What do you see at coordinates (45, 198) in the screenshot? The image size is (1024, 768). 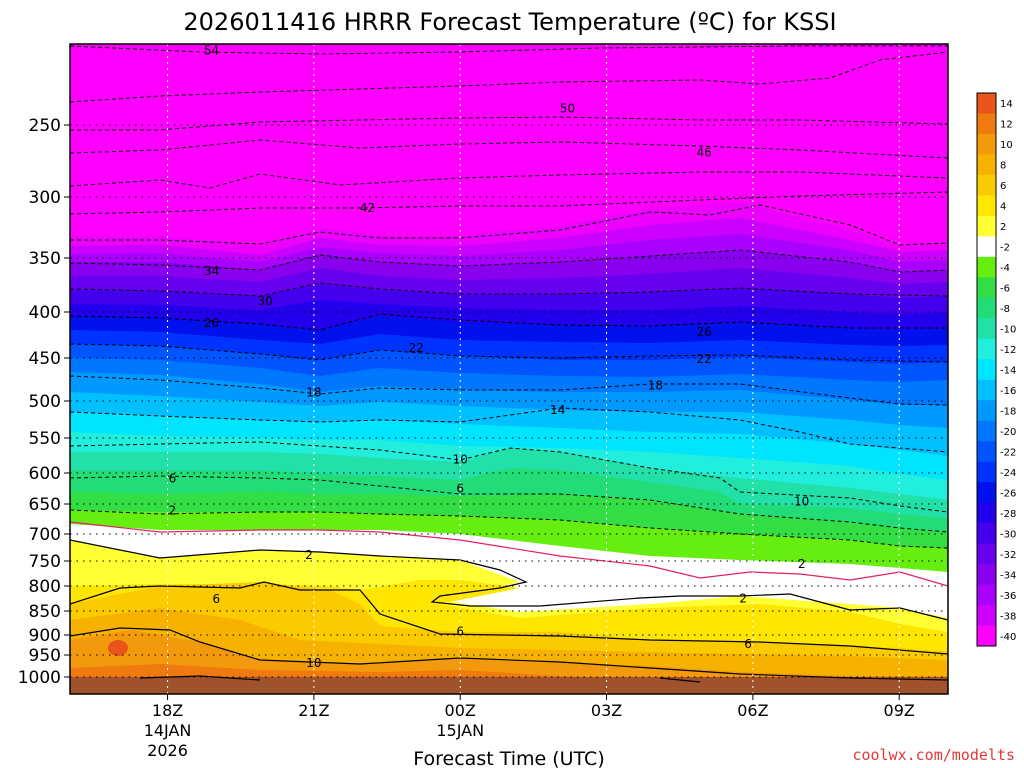 I see `y-tick-label: 300` at bounding box center [45, 198].